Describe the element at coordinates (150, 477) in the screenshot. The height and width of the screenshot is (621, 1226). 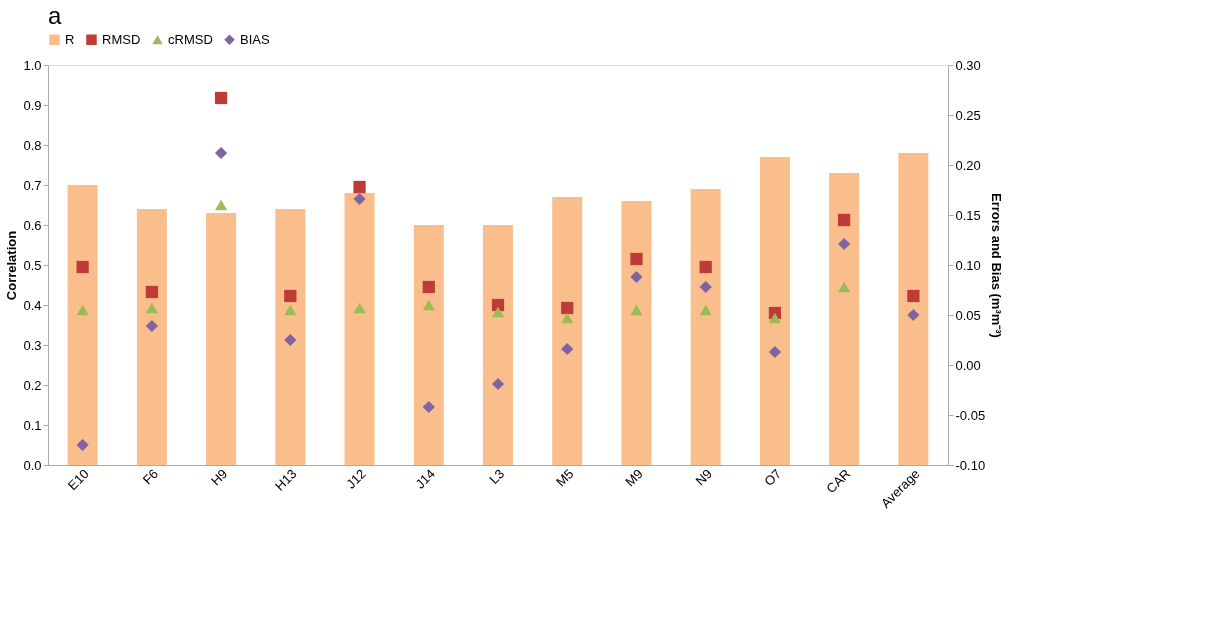
I see `x-tick-label: F6` at that location.